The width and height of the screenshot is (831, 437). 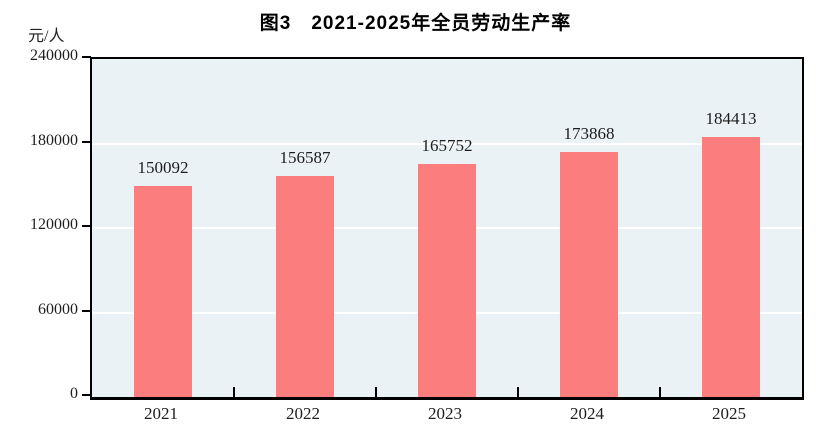 I want to click on bar-value-label-2024: 173868, so click(x=589, y=134).